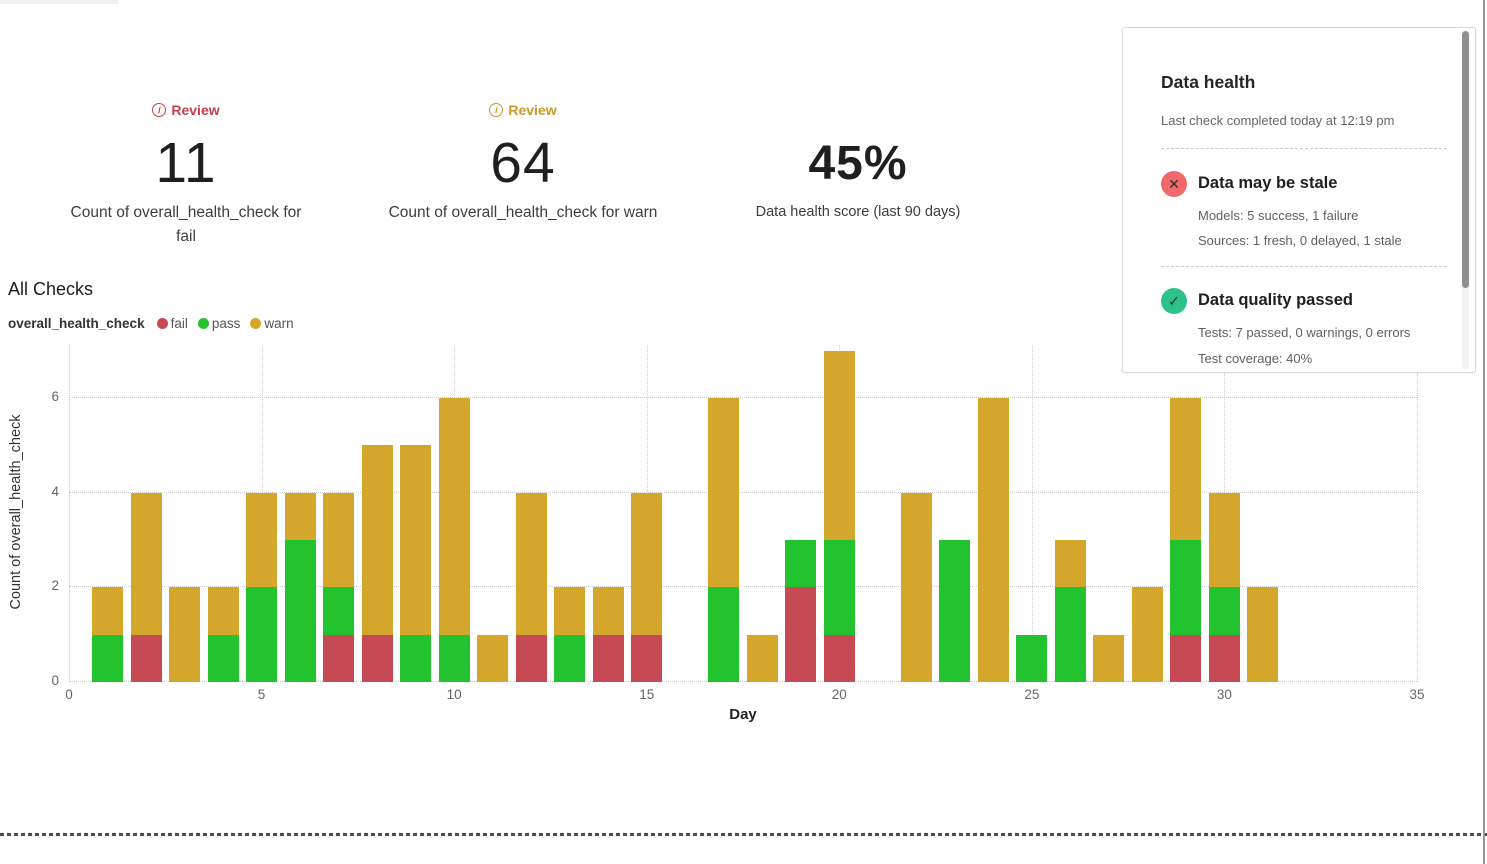  I want to click on legend-item-pass: pass, so click(218, 323).